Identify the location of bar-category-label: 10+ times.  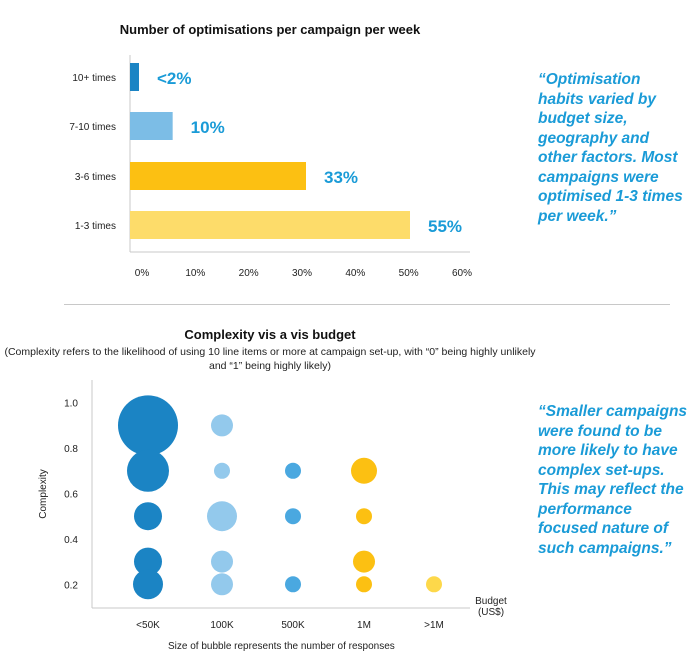
(94, 78).